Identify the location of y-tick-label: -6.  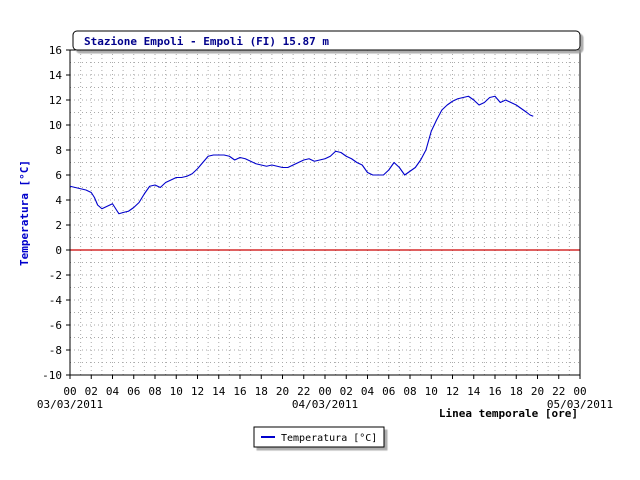
(55, 325).